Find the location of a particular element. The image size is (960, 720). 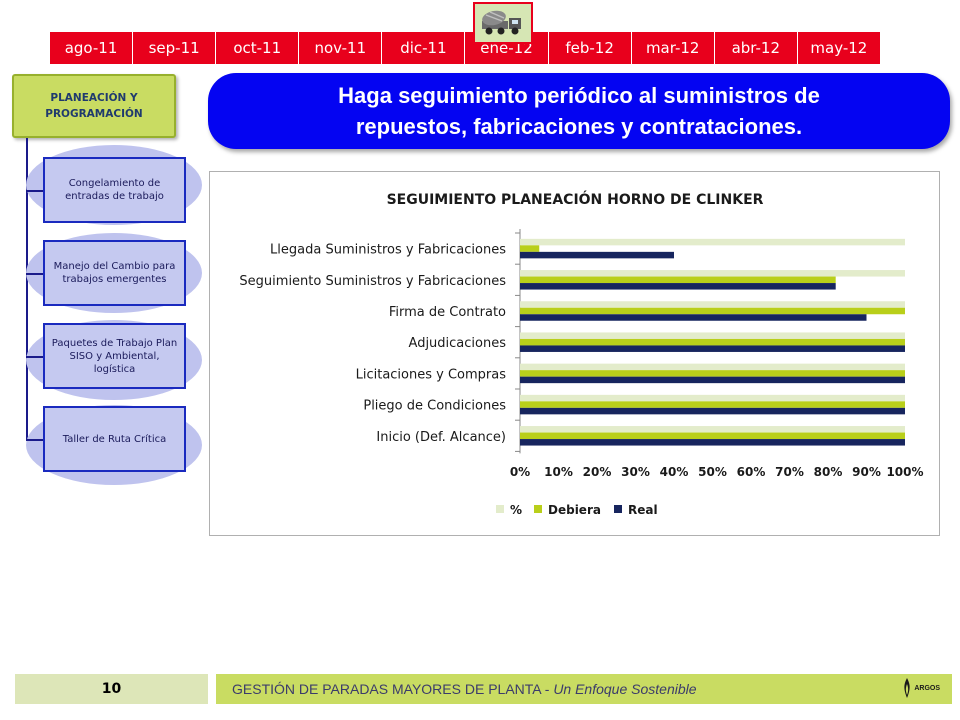

process-connector-line is located at coordinates (27, 289).